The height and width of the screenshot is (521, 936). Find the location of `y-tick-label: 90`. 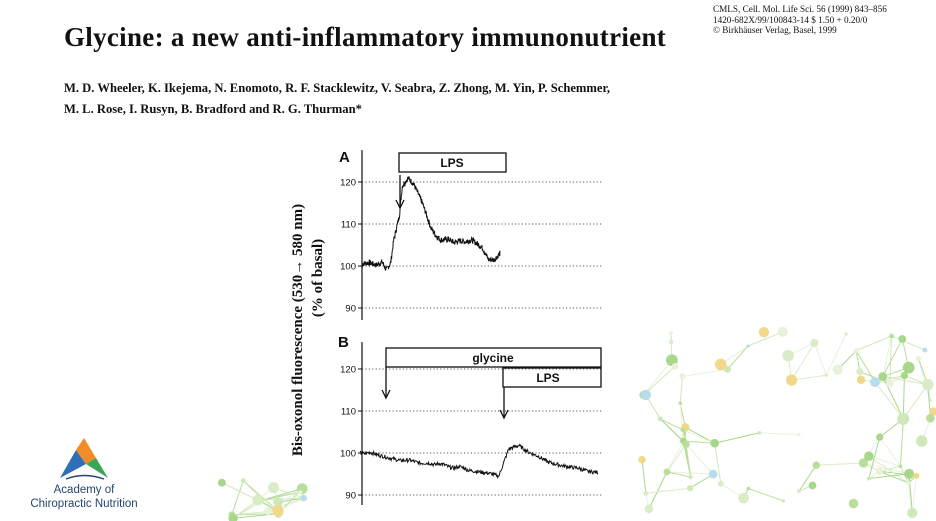

y-tick-label: 90 is located at coordinates (350, 309).